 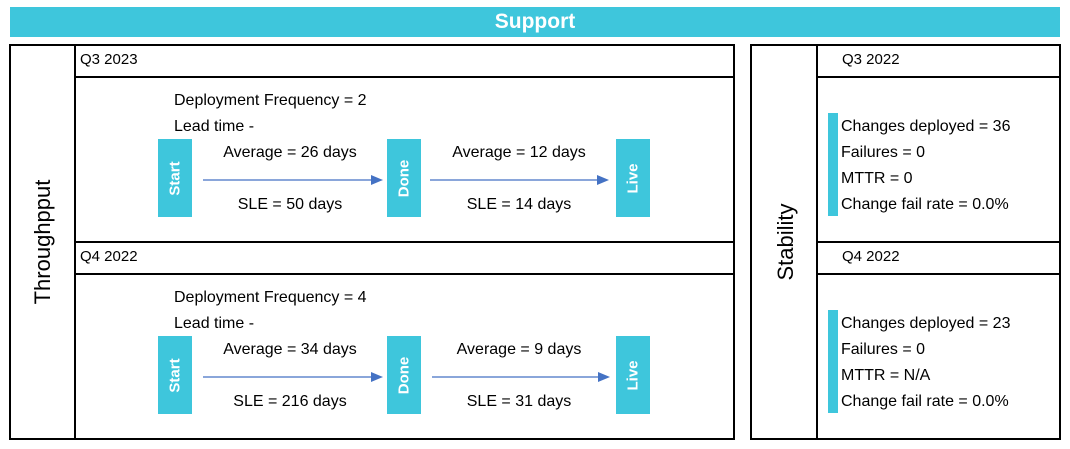 I want to click on deployment-frequency: Deployment Frequency = 2, so click(x=270, y=100).